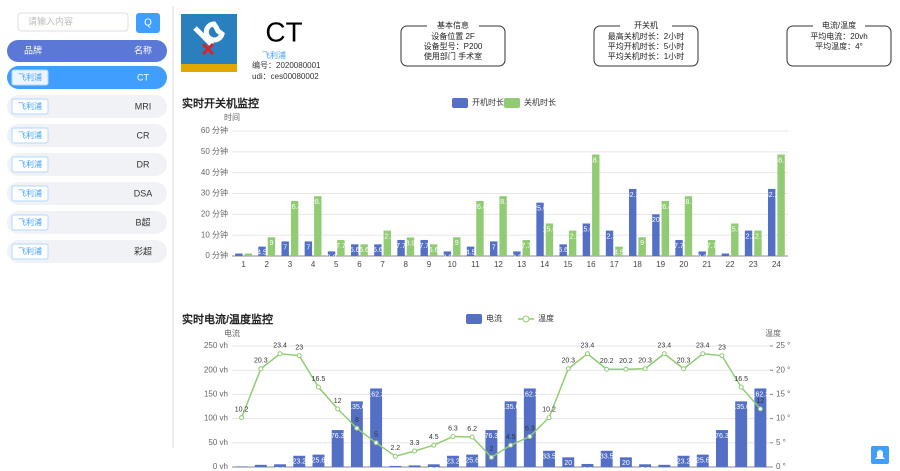 This screenshot has height=471, width=900. I want to click on info-line: 平均开机时长：5小时, so click(646, 46).